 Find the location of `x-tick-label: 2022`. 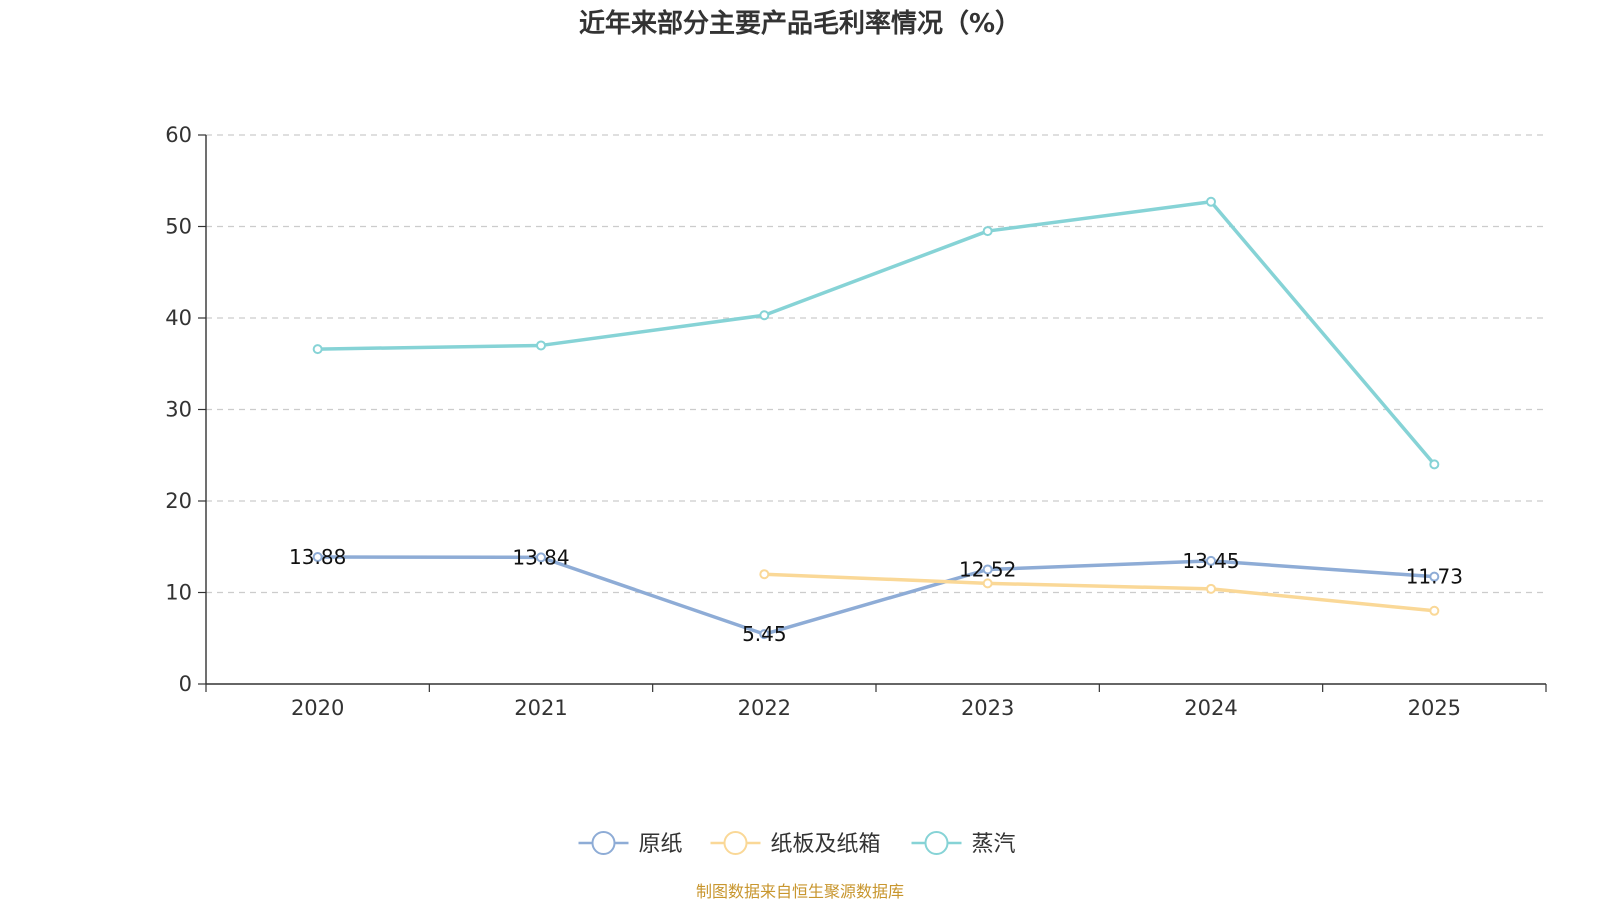

x-tick-label: 2022 is located at coordinates (764, 708).